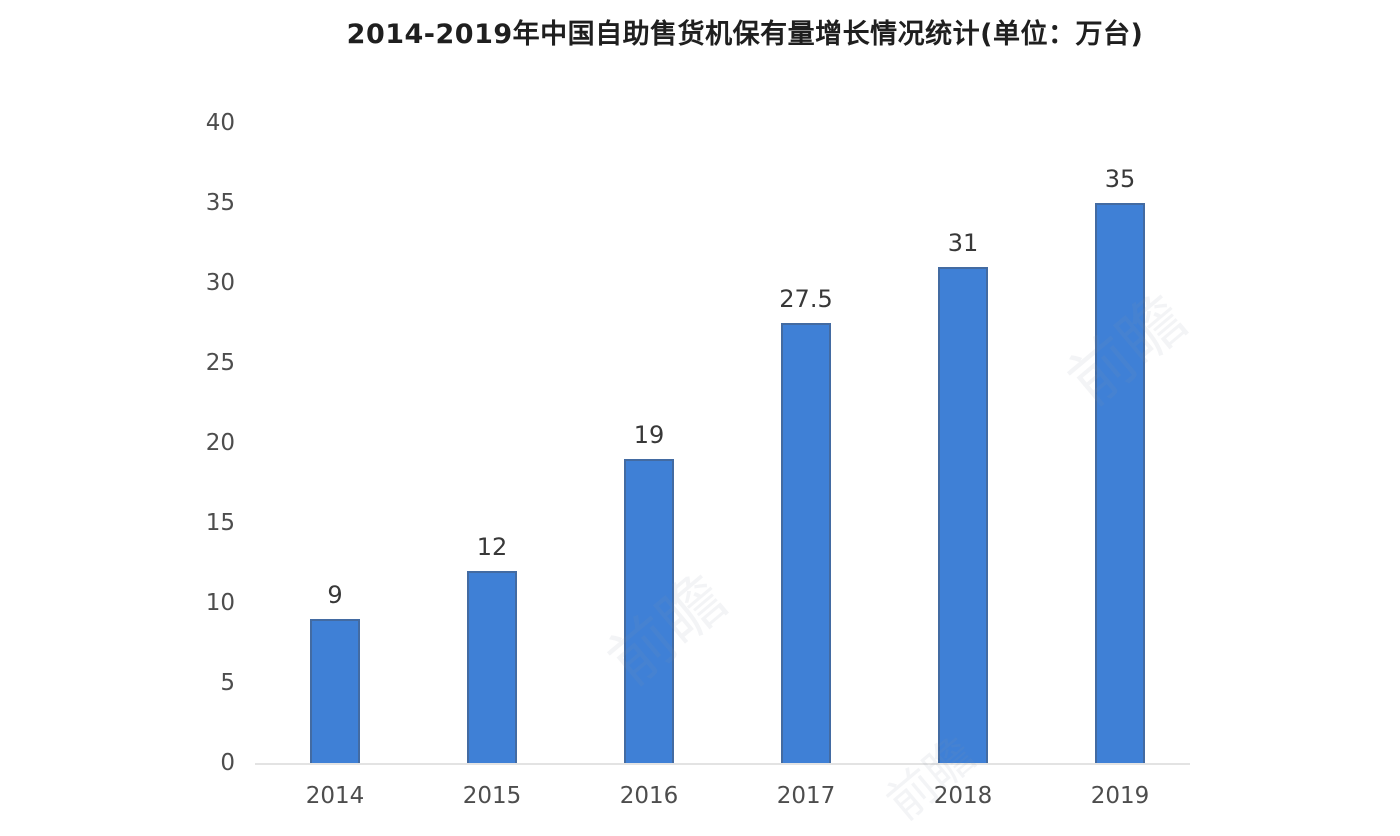 Image resolution: width=1400 pixels, height=836 pixels. What do you see at coordinates (806, 543) in the screenshot?
I see `bar-2017` at bounding box center [806, 543].